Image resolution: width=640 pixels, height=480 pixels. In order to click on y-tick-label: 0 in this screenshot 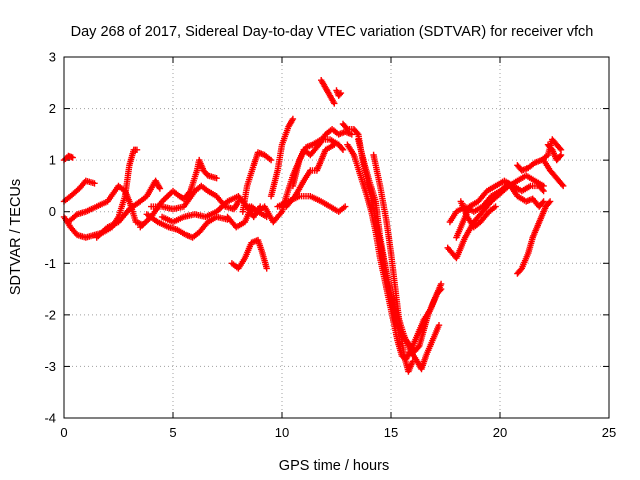, I will do `click(52, 211)`.